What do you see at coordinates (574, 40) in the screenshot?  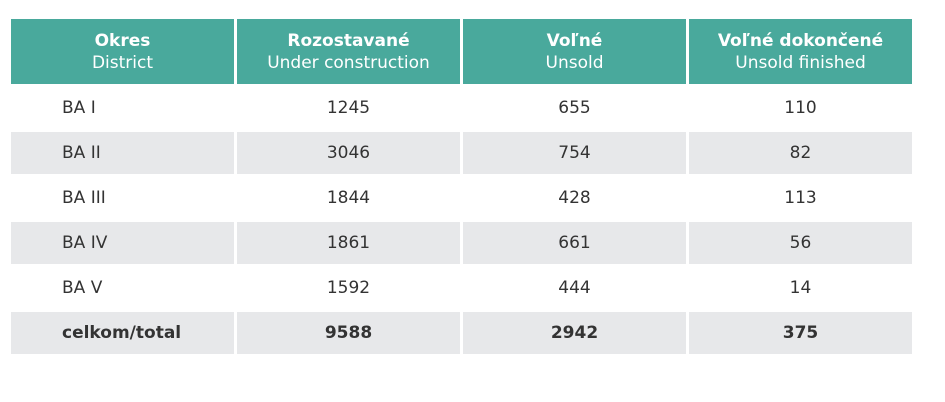 I see `header-unsold-main: Voľné` at bounding box center [574, 40].